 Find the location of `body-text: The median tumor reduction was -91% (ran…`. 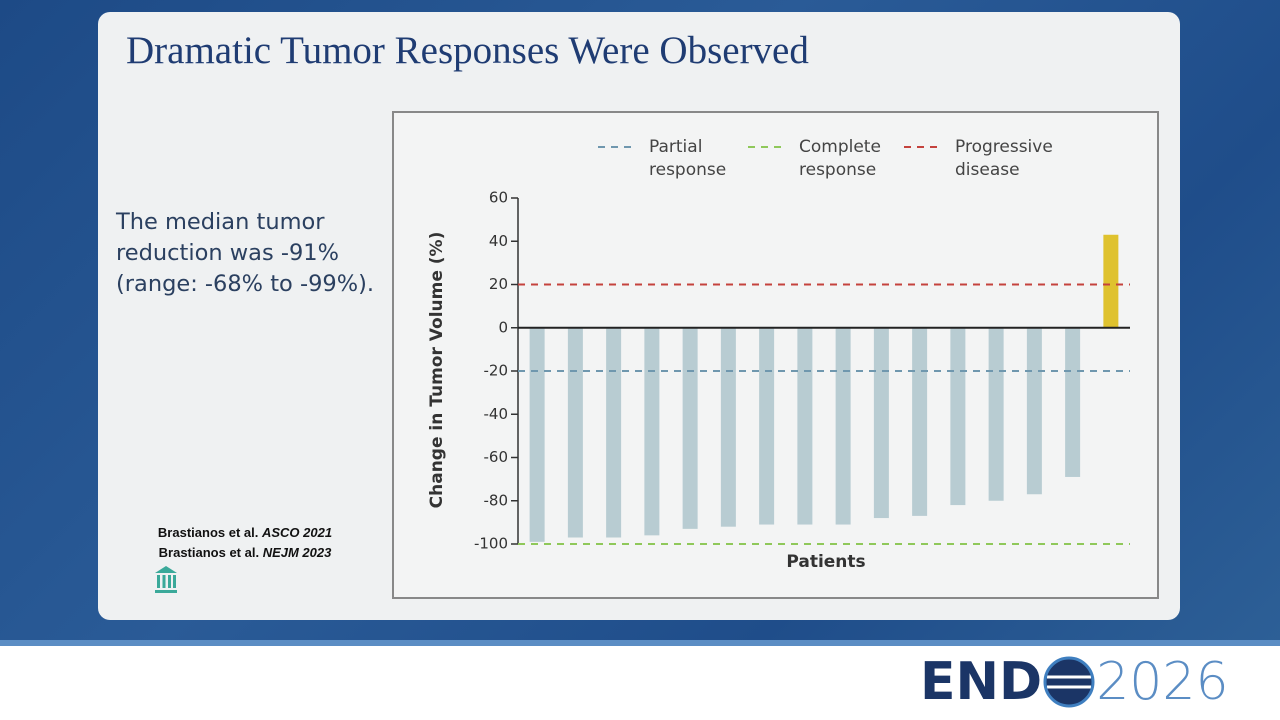

body-text: The median tumor reduction was -91% (ran… is located at coordinates (245, 253).